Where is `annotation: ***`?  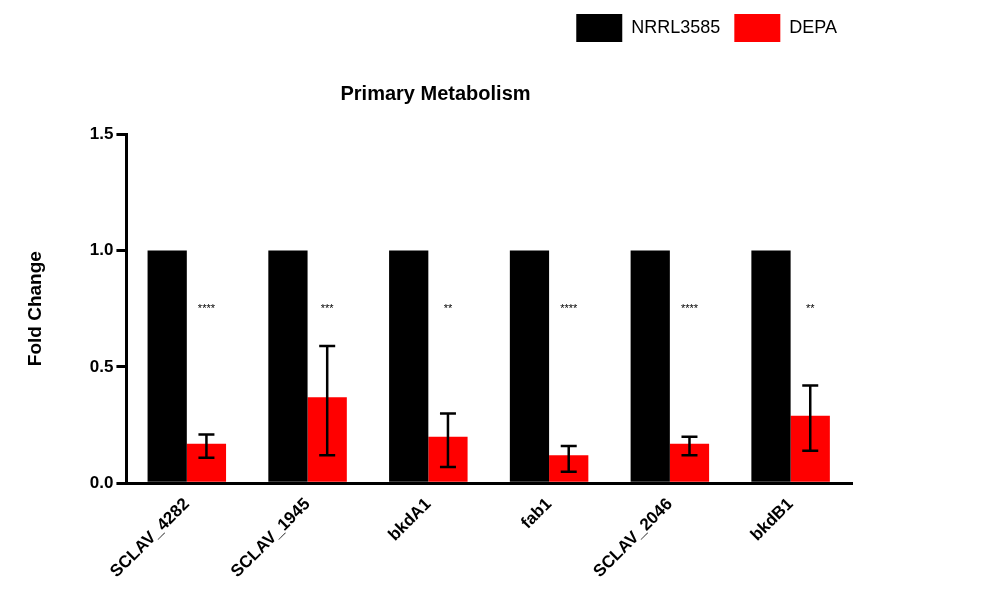 annotation: *** is located at coordinates (327, 307).